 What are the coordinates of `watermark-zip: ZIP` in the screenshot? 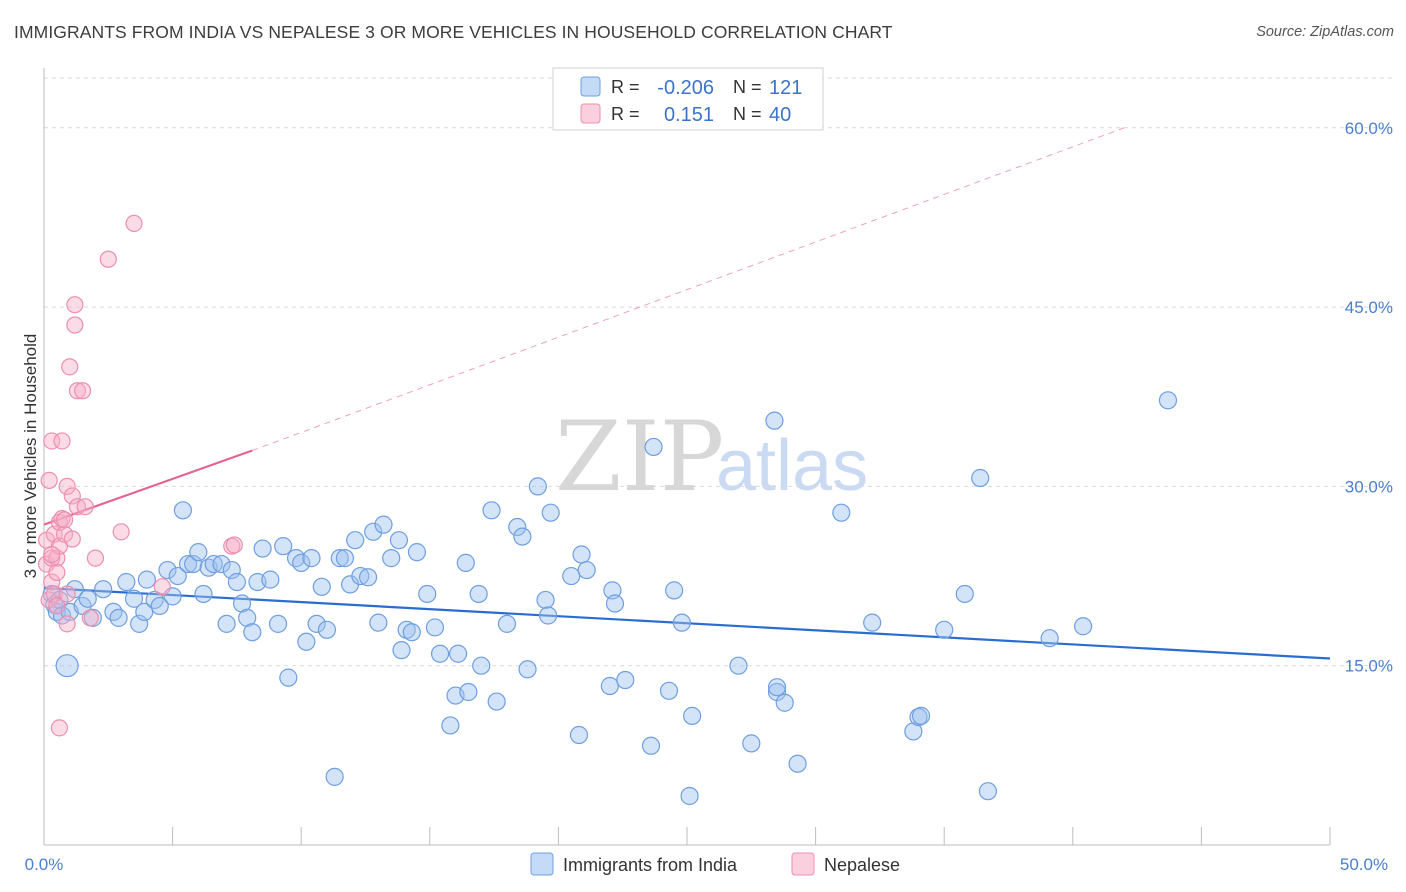 It's located at (639, 457).